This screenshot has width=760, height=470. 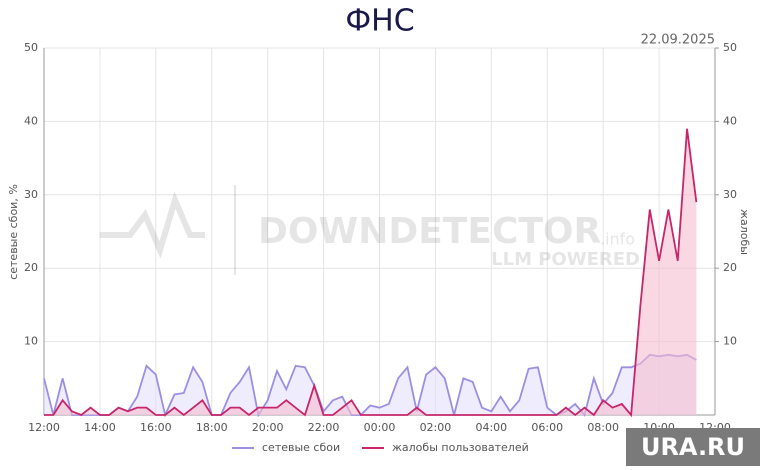 I want to click on y2-tick-label: 50, so click(x=730, y=47).